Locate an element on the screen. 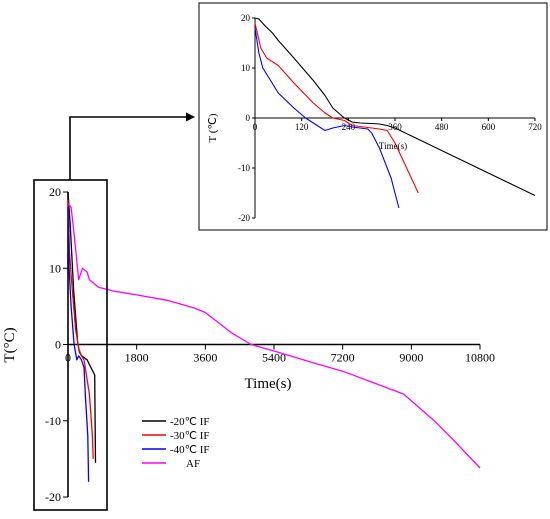  inset-x-tick-label: 360 is located at coordinates (395, 127).